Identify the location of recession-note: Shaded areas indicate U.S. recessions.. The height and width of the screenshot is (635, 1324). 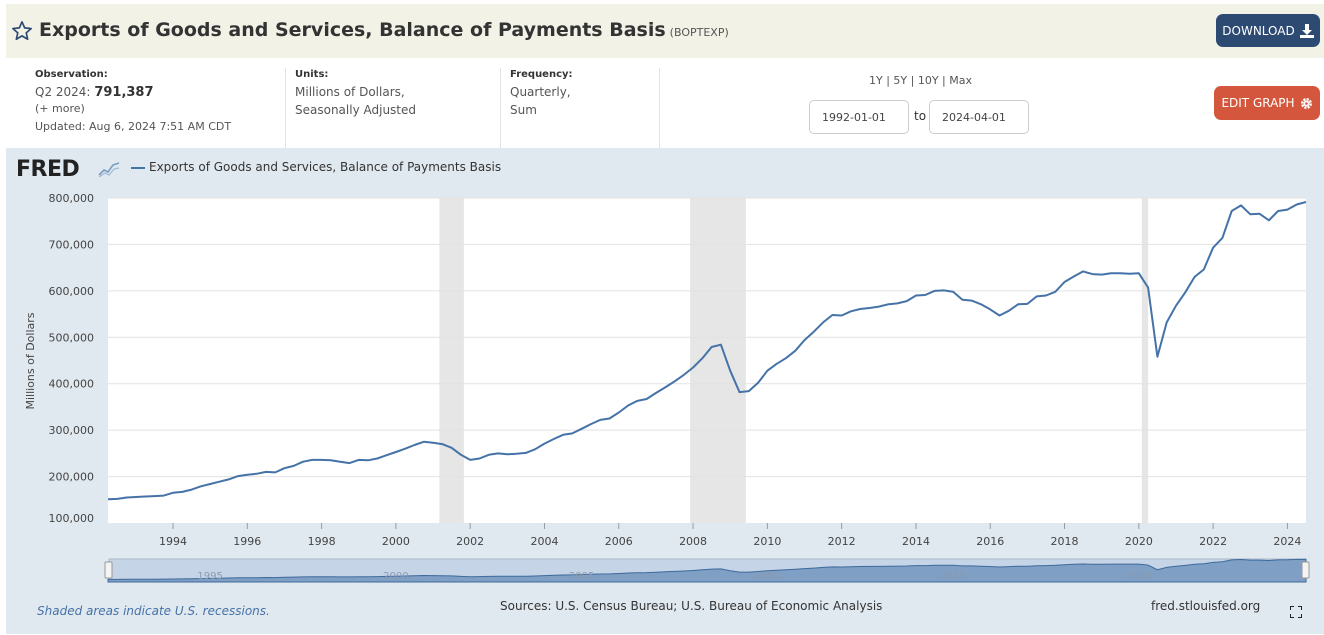
(153, 611).